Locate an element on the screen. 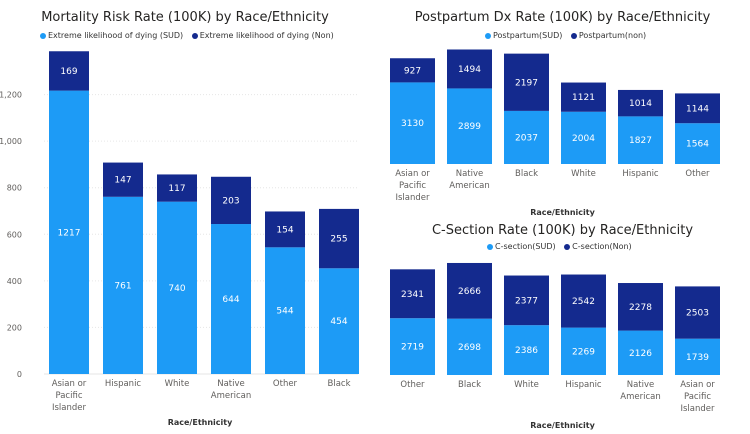 Image resolution: width=750 pixels, height=434 pixels. postpartum-x-tick-label: Hispanic is located at coordinates (640, 174).